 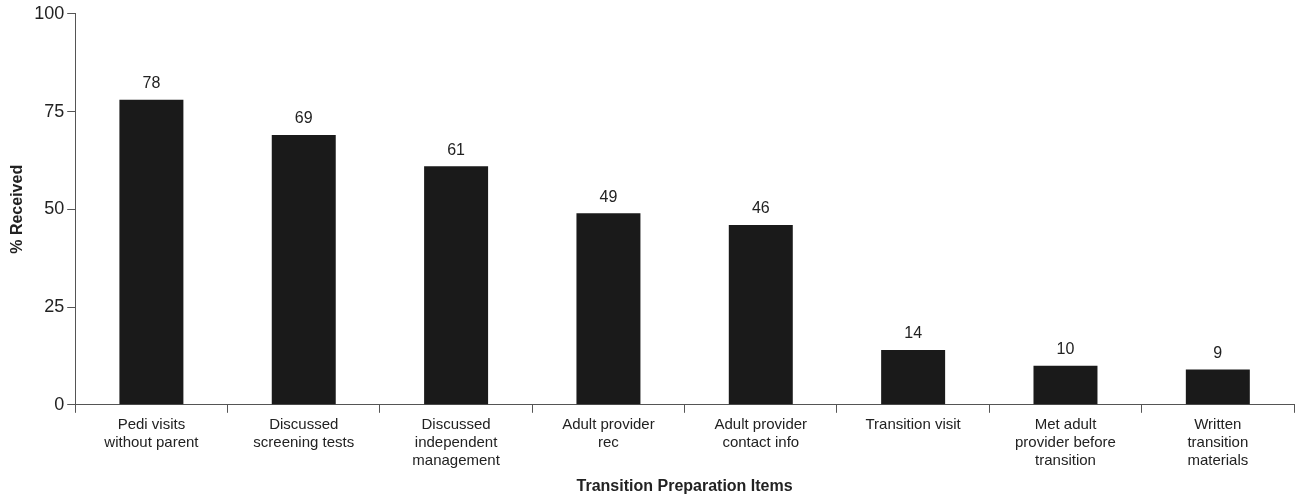 What do you see at coordinates (54, 208) in the screenshot?
I see `y-tick-label: 50` at bounding box center [54, 208].